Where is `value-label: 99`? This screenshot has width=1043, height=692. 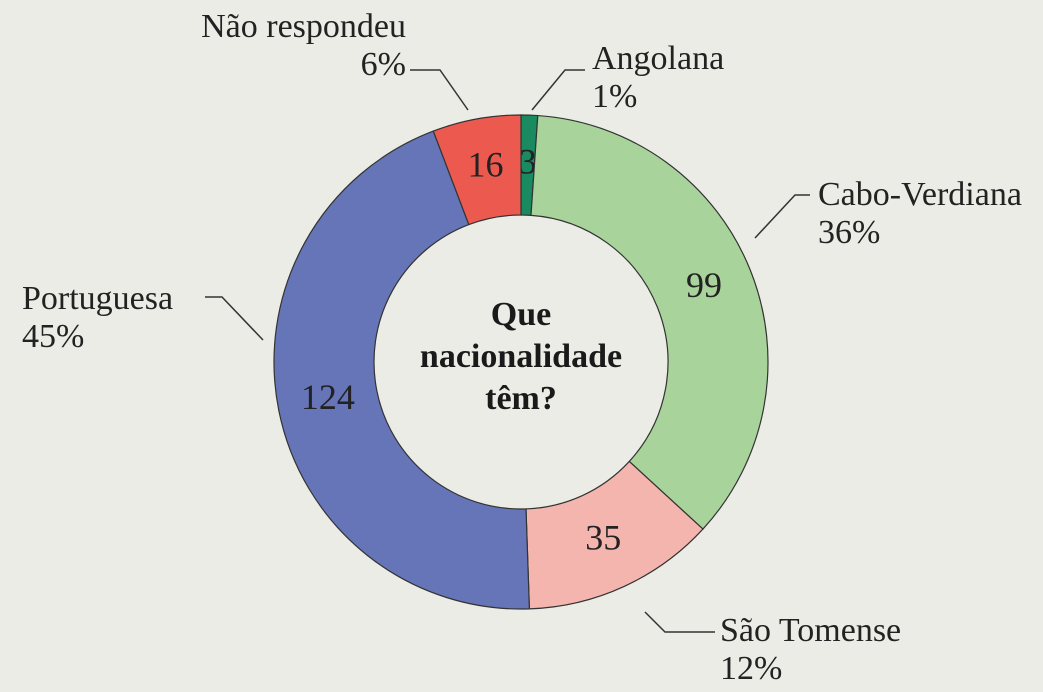
value-label: 99 is located at coordinates (704, 285).